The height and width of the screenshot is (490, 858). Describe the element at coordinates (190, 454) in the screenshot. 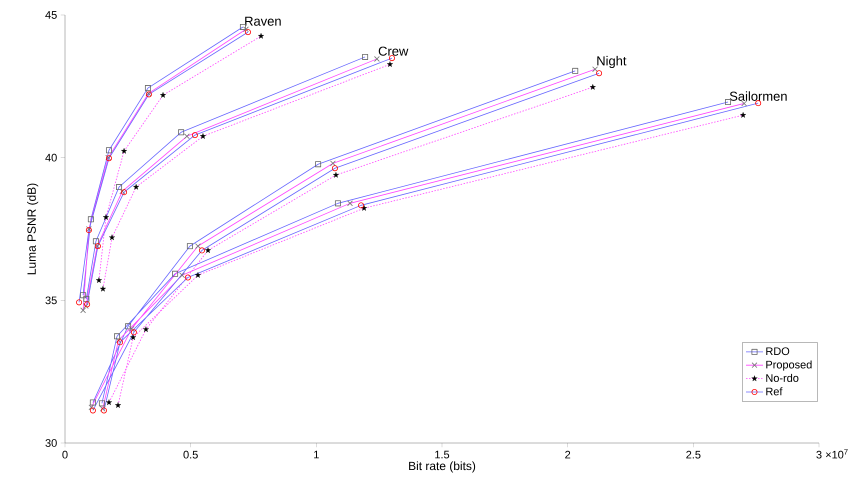

I see `x-tick-label: 0.5` at that location.